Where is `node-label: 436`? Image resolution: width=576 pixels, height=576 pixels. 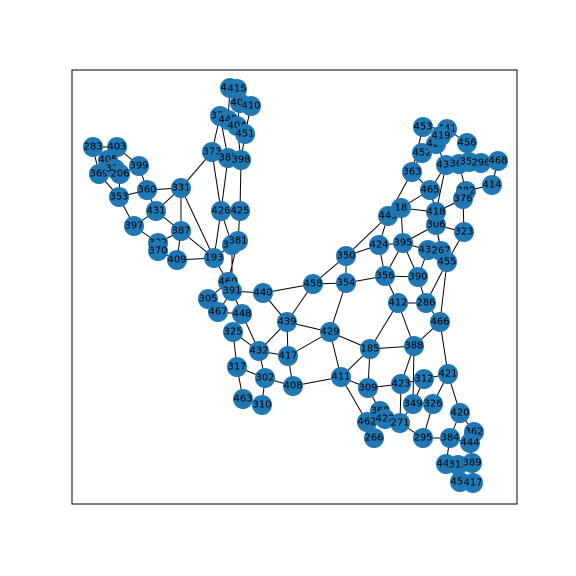 node-label: 436 is located at coordinates (445, 165).